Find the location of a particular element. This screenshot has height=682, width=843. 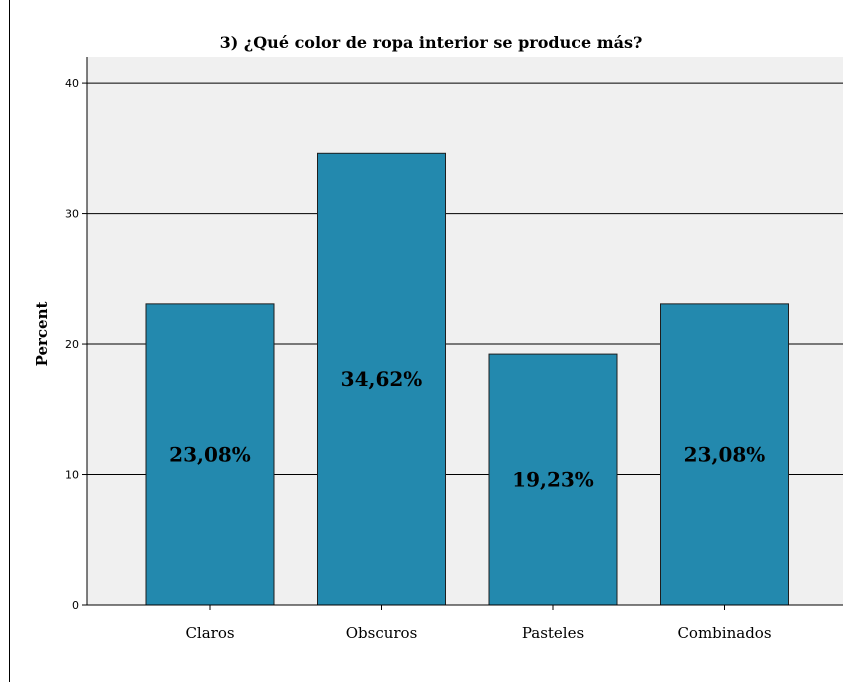

y-tick-label: 30 is located at coordinates (72, 214).